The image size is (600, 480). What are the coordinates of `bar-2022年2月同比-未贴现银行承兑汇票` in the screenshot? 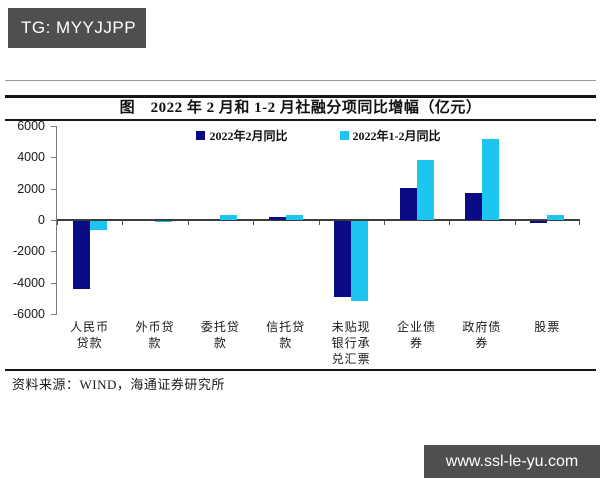 It's located at (343, 259).